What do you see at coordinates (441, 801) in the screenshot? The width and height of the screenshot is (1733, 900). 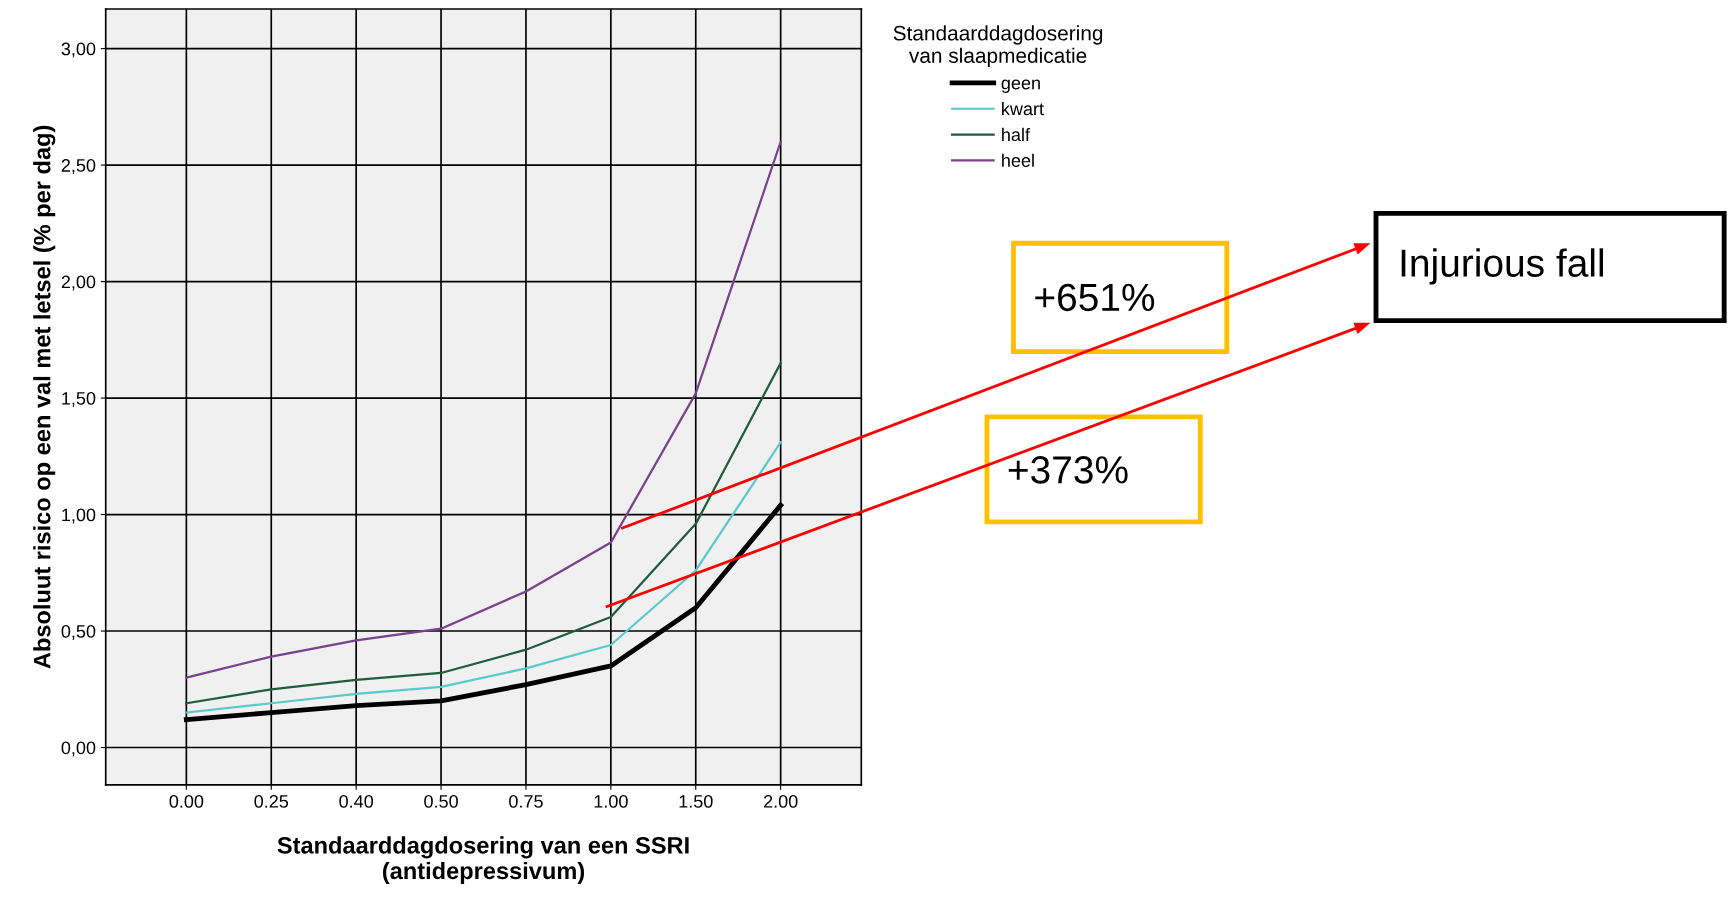 I see `x-tick-label: 0.50` at bounding box center [441, 801].